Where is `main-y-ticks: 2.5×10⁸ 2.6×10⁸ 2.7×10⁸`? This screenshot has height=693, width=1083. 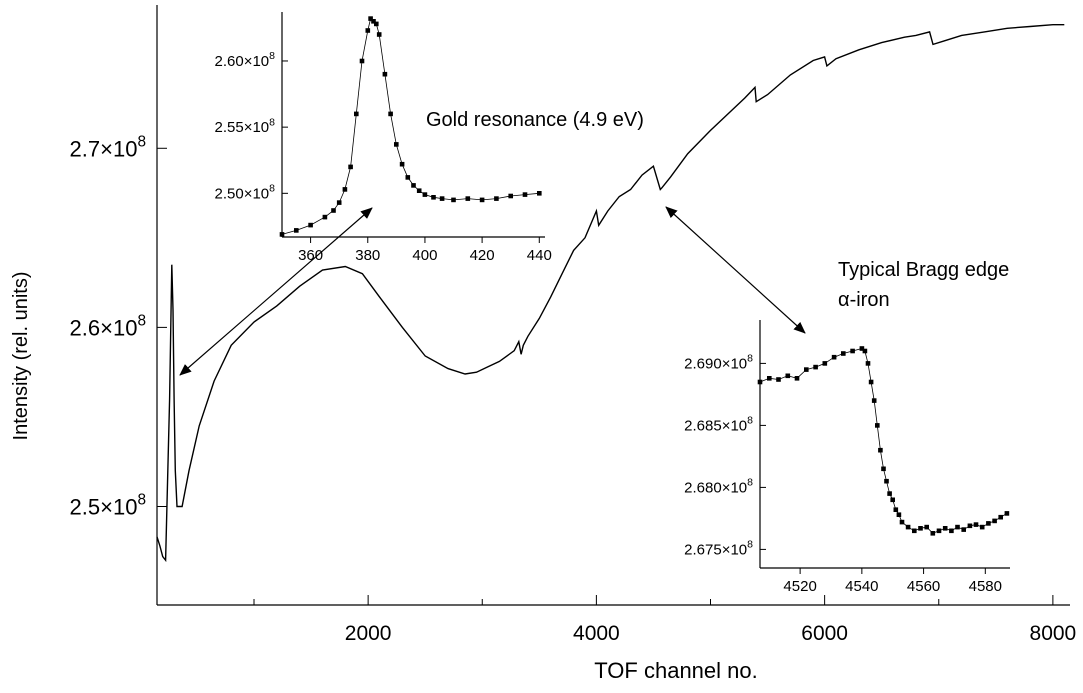
main-y-ticks: 2.5×10⁸ 2.6×10⁸ 2.7×10⁸ is located at coordinates (118, 326).